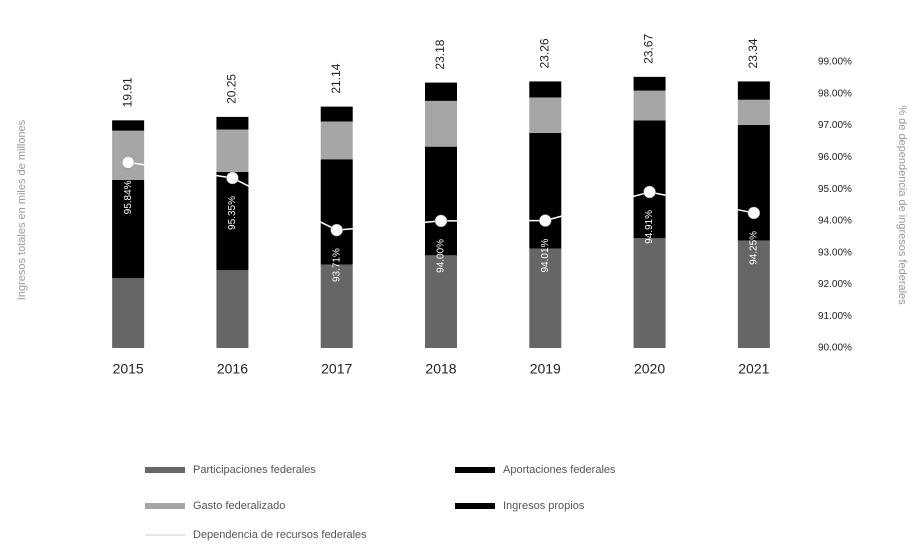  Describe the element at coordinates (835, 93) in the screenshot. I see `y2-tick-label: 98.00%` at that location.